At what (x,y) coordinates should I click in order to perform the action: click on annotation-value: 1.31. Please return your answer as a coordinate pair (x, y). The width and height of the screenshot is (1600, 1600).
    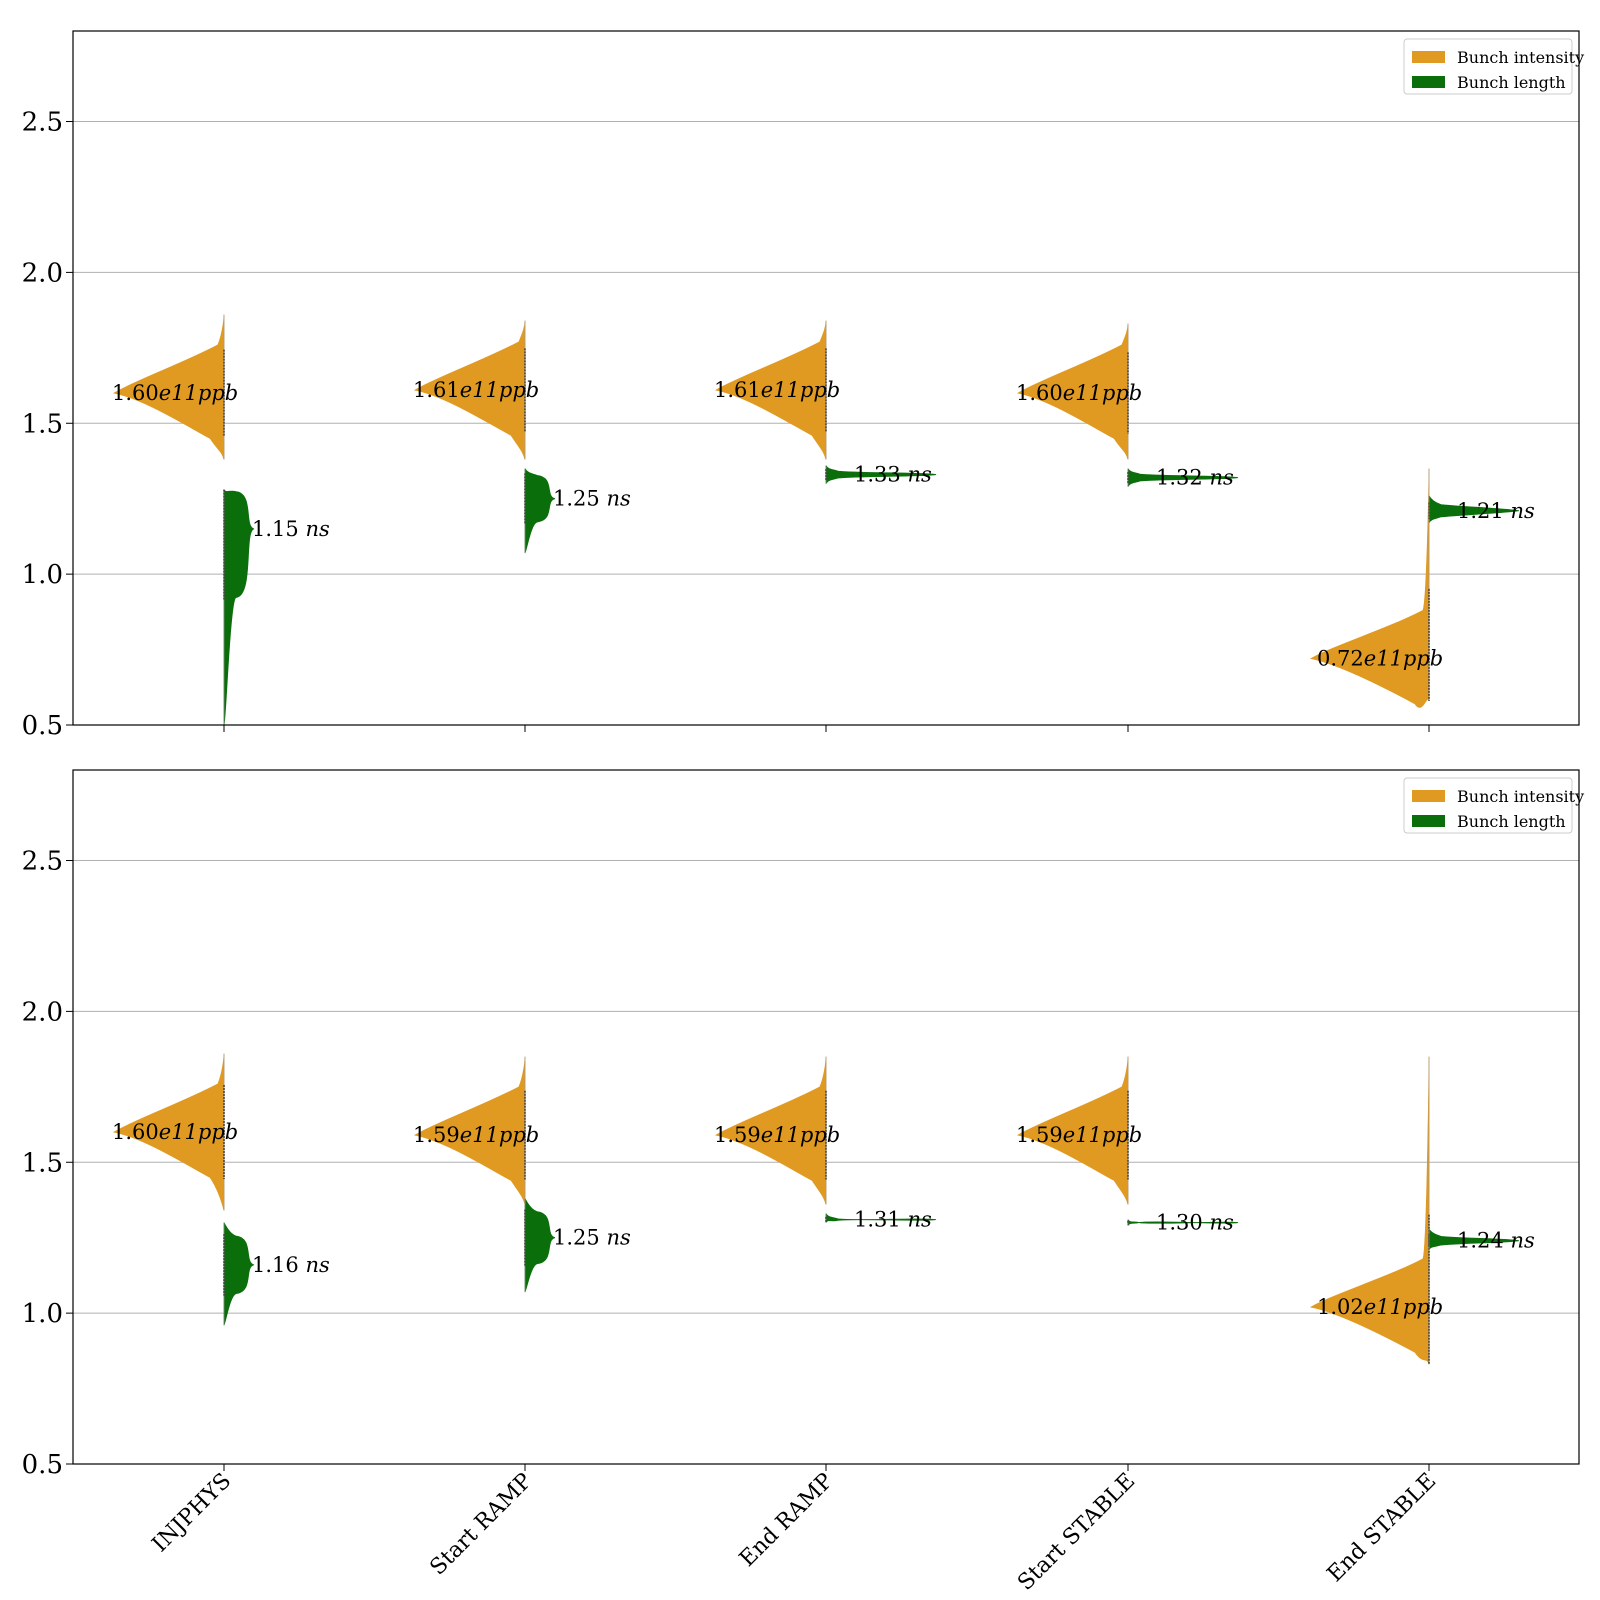
    Looking at the image, I should click on (877, 1220).